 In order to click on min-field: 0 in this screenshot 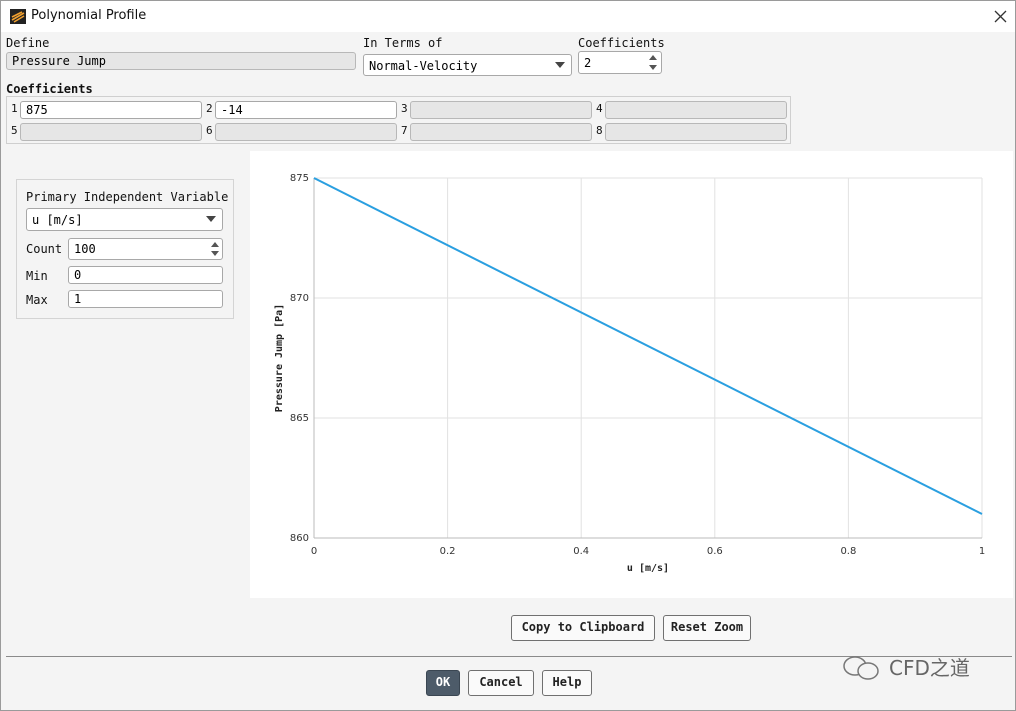, I will do `click(145, 275)`.